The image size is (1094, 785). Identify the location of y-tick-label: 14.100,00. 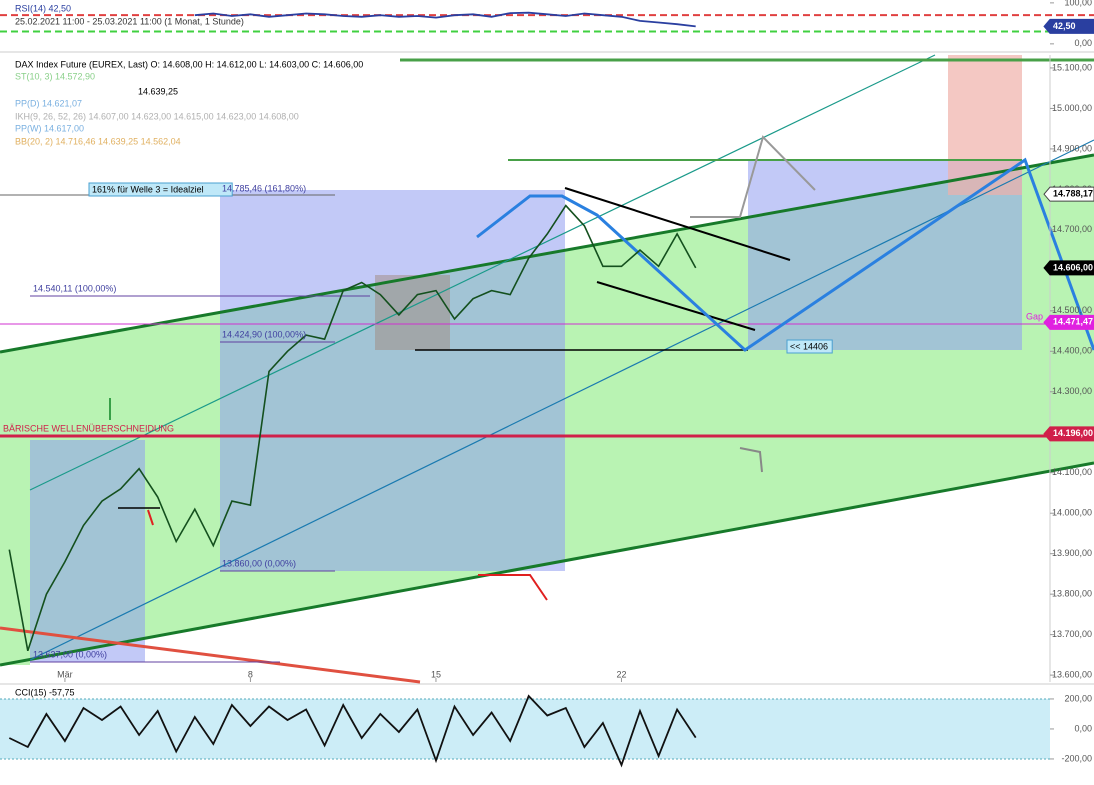
(1072, 472).